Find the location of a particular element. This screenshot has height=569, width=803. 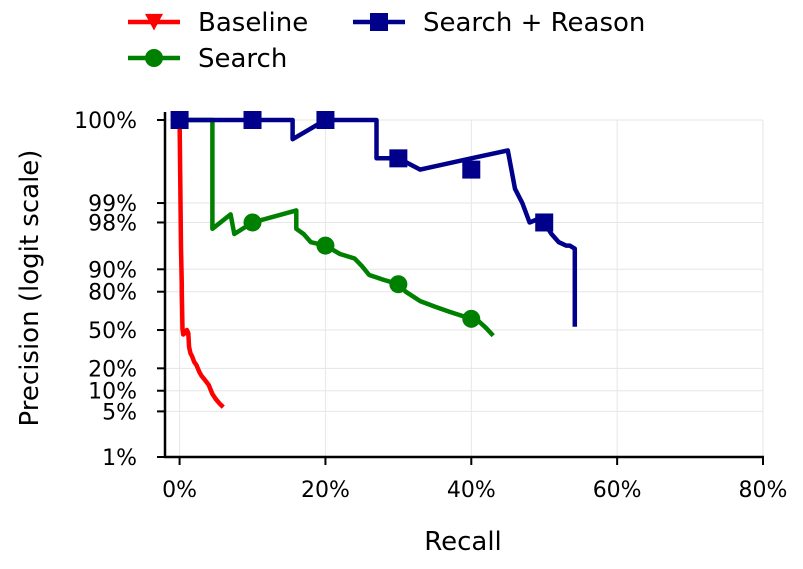

y-tick-label: 10% is located at coordinates (112, 392).